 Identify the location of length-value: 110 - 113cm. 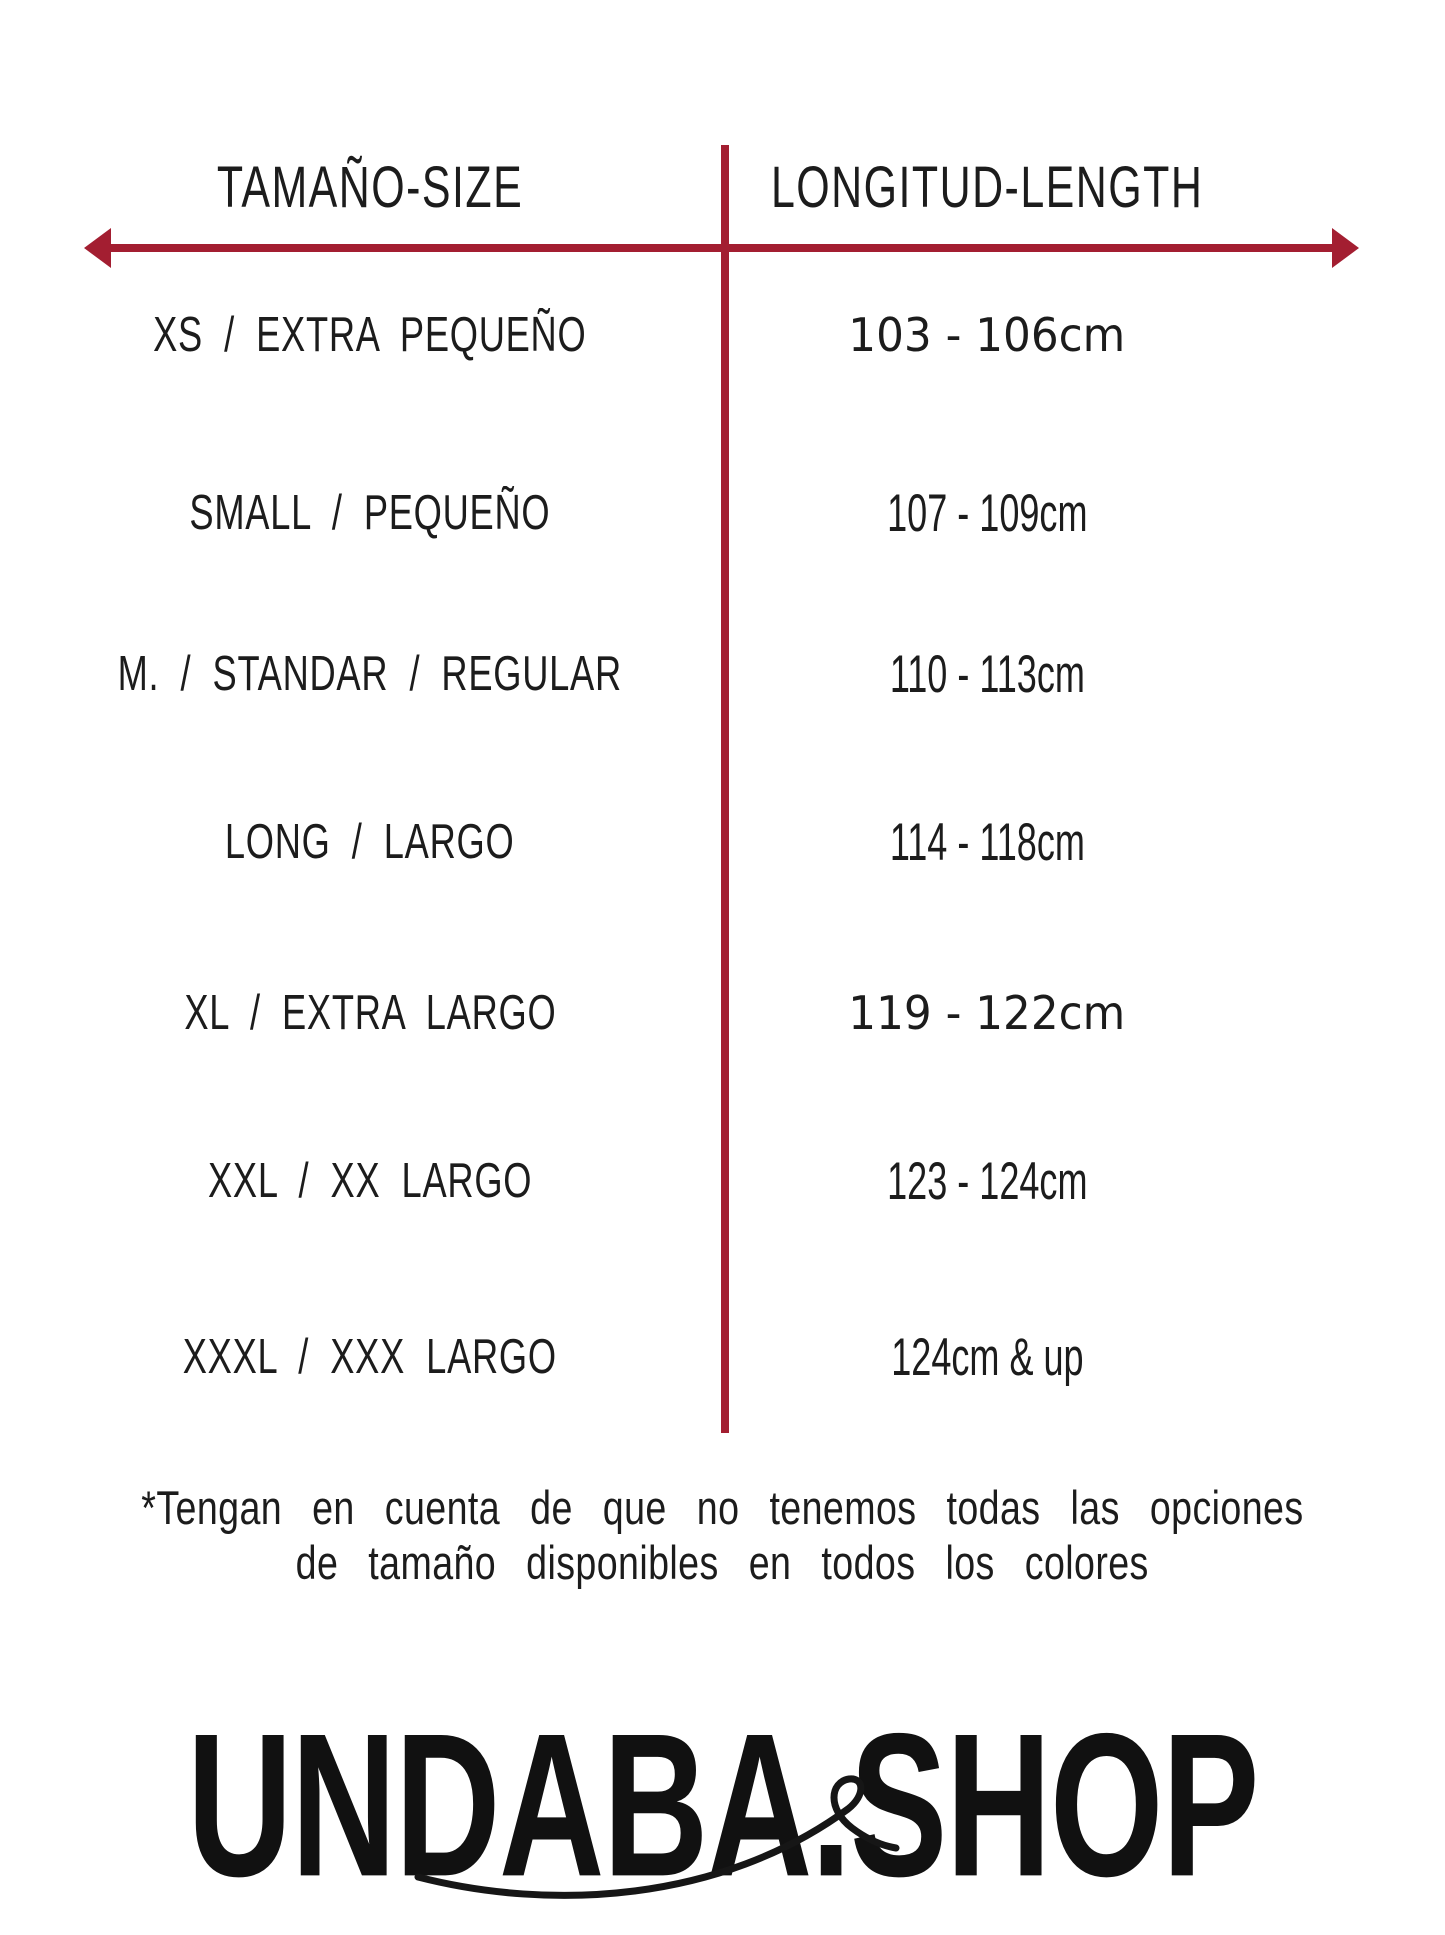
(987, 674).